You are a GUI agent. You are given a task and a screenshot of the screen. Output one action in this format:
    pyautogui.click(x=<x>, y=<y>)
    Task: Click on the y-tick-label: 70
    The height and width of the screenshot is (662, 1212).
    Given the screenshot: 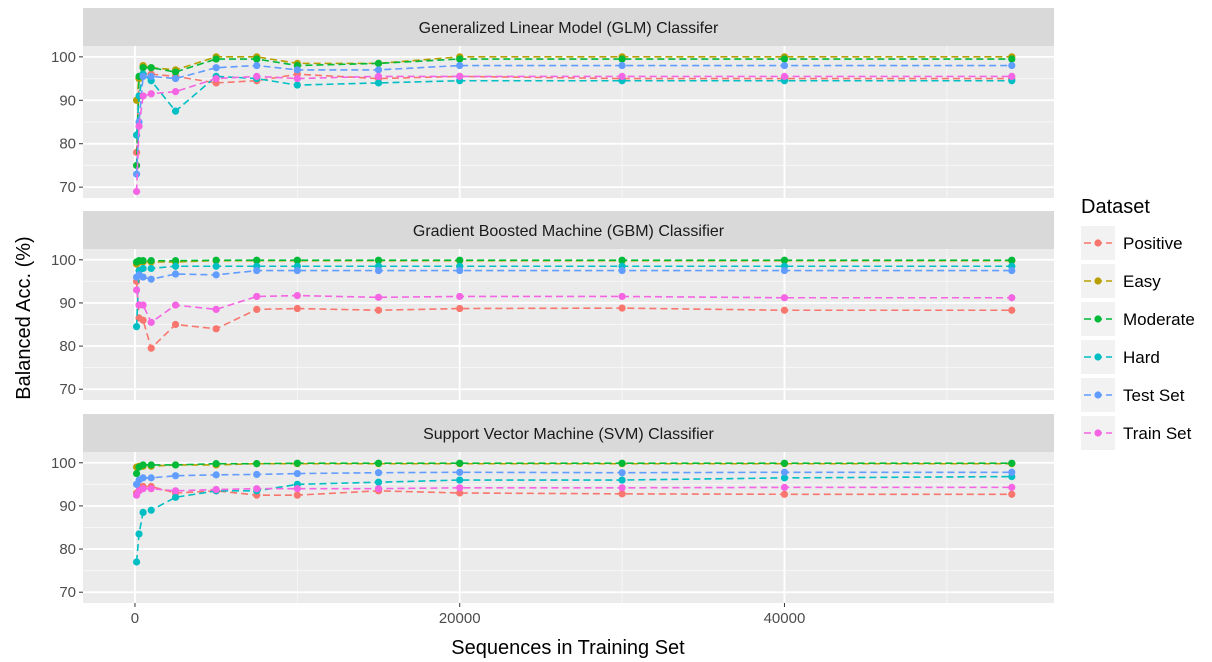 What is the action you would take?
    pyautogui.click(x=67, y=187)
    